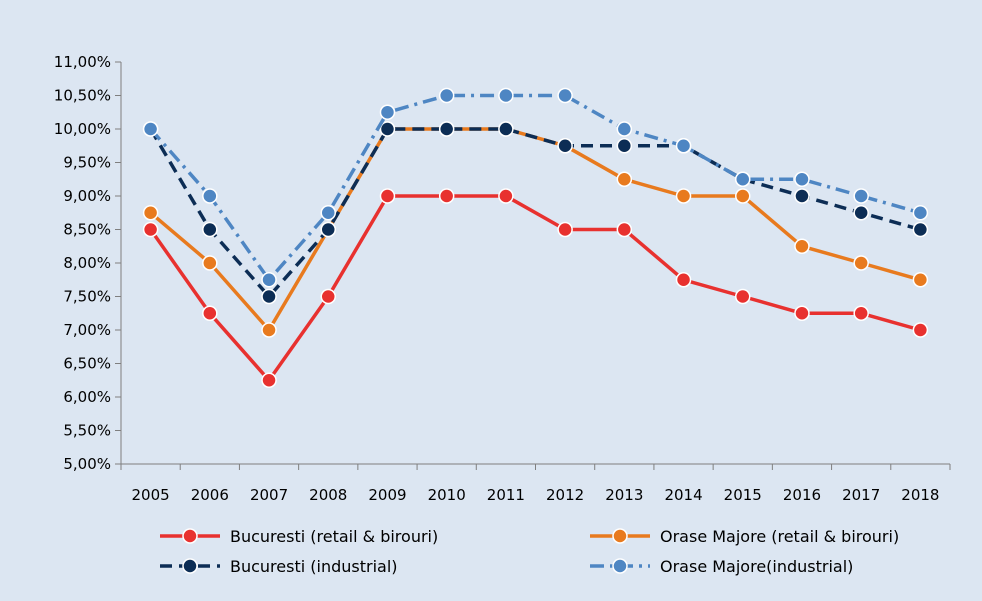 The width and height of the screenshot is (982, 601). Describe the element at coordinates (87, 196) in the screenshot. I see `y-tick-label: 9,00%` at that location.